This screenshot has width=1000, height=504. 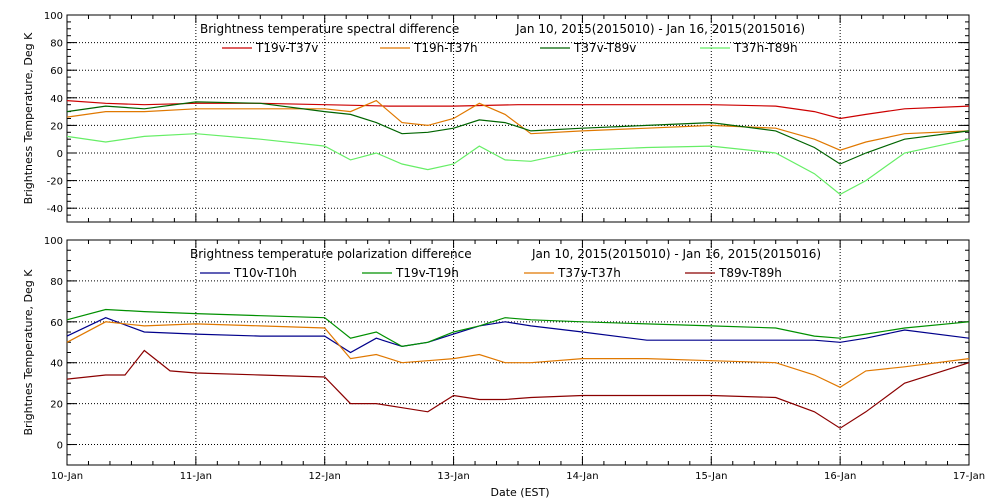 I want to click on y-axis-label: Brightness Temperature, Deg K, so click(x=28, y=118).